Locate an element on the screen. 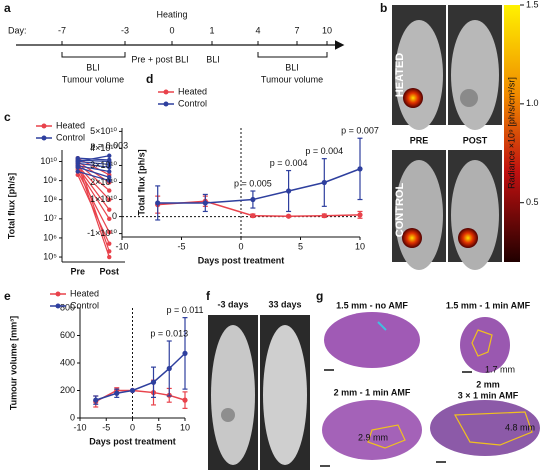 The width and height of the screenshot is (546, 473). x-tick-label: Pre is located at coordinates (77, 271).